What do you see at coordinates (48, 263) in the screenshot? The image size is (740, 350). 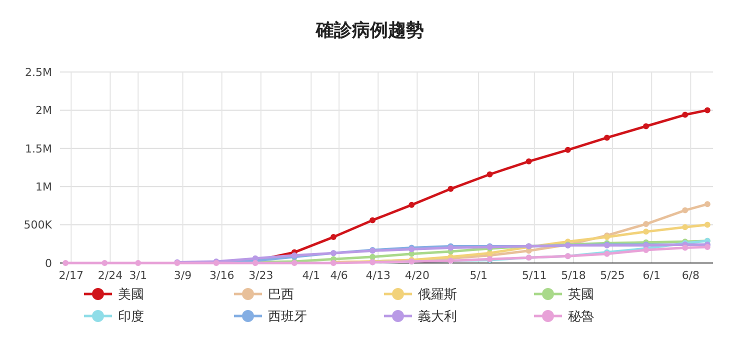 I see `y-tick-label: 0` at bounding box center [48, 263].